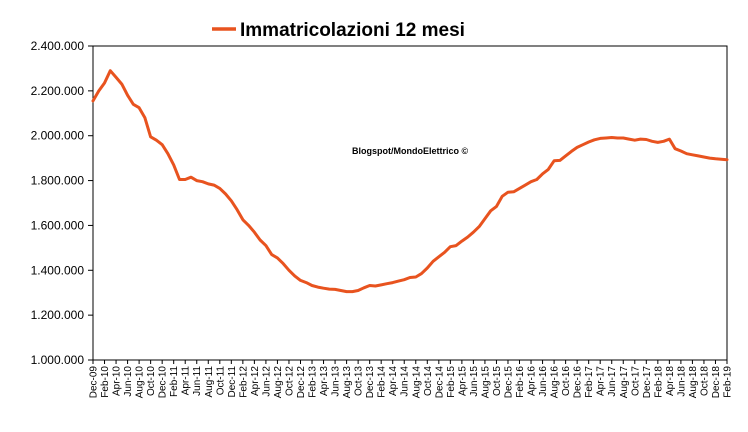 Image resolution: width=748 pixels, height=432 pixels. I want to click on x-tick-label: Aug-17, so click(624, 382).